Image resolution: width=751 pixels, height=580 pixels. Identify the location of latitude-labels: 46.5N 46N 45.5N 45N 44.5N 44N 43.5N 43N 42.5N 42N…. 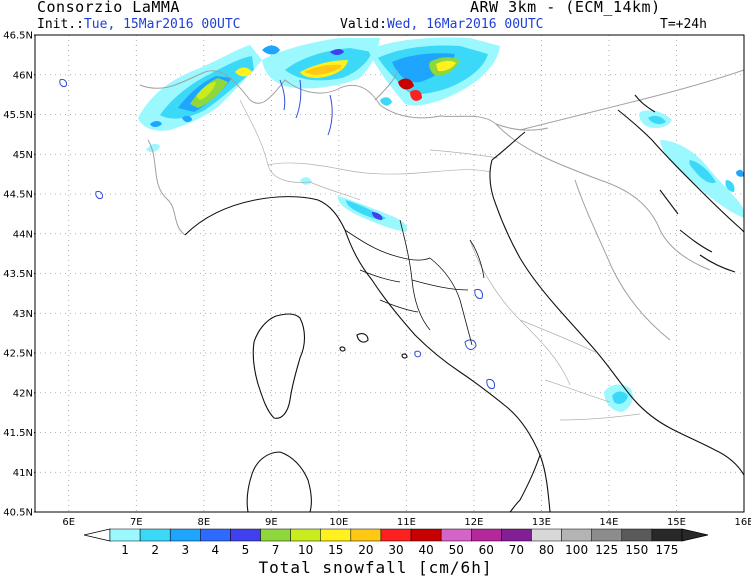
(19, 275).